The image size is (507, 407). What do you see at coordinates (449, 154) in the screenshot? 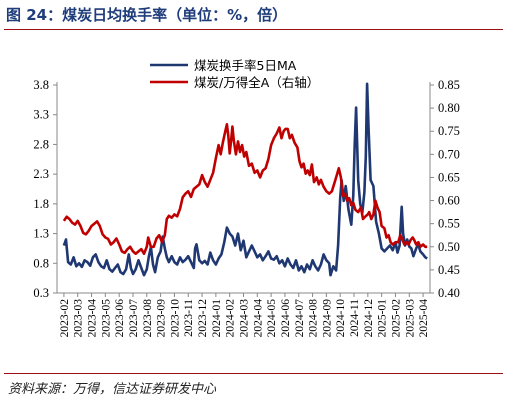
I see `right-tick-label: 0.70` at bounding box center [449, 154].